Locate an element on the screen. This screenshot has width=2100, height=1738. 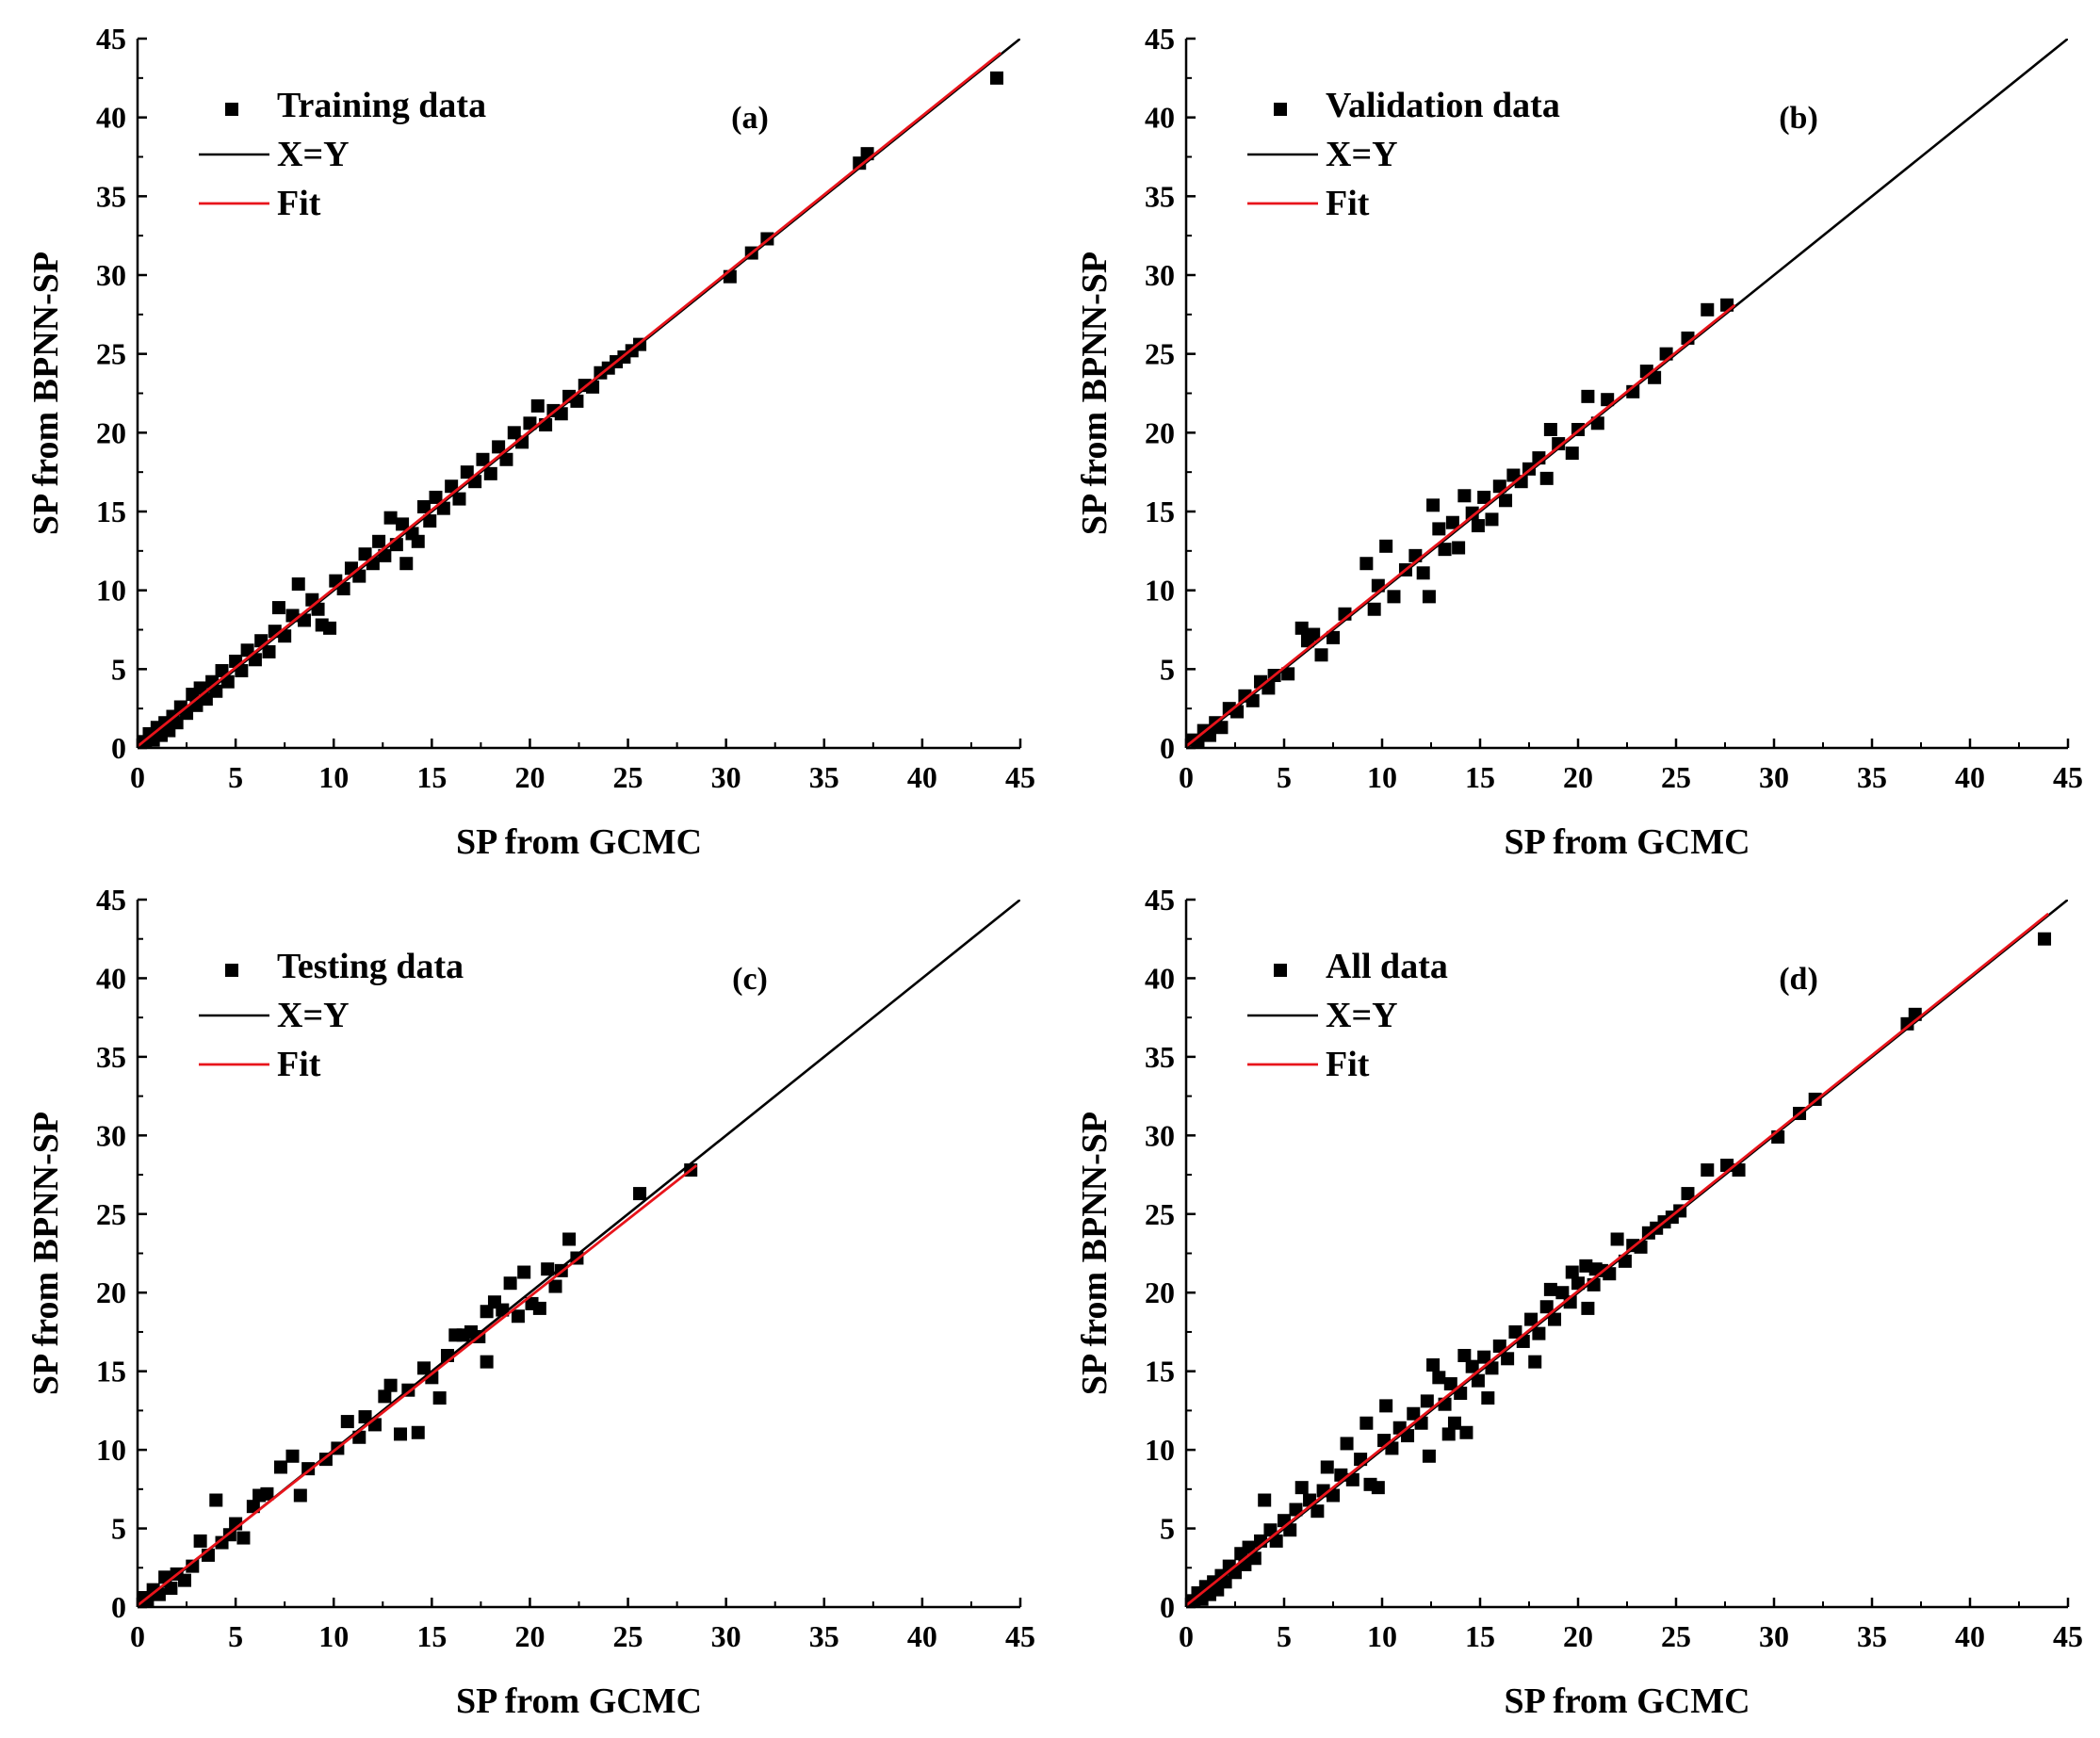
x-tick-label: 30 is located at coordinates (726, 777).